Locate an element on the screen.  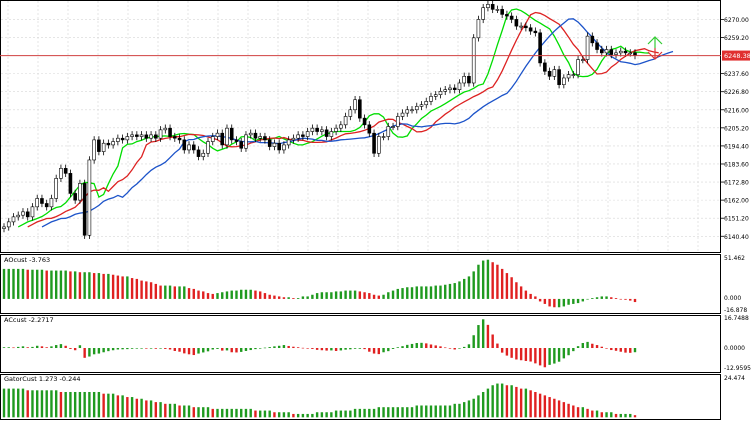
ao-scale-zero: 0.000 is located at coordinates (732, 298).